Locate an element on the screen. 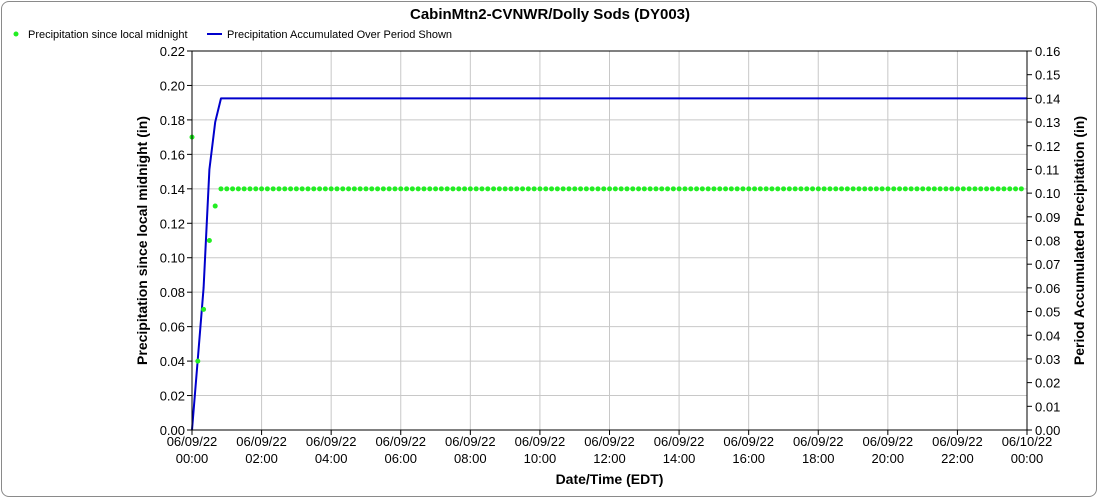 Image resolution: width=1100 pixels, height=500 pixels. y-right-tick-label: 0.04 is located at coordinates (1047, 335).